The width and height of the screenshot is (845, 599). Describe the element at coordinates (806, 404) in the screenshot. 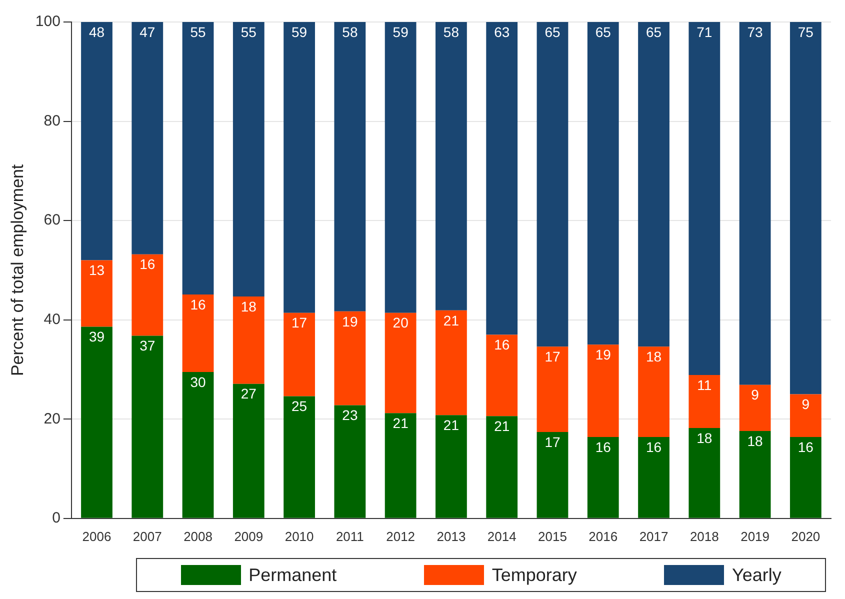

I see `data-label: 9` at that location.